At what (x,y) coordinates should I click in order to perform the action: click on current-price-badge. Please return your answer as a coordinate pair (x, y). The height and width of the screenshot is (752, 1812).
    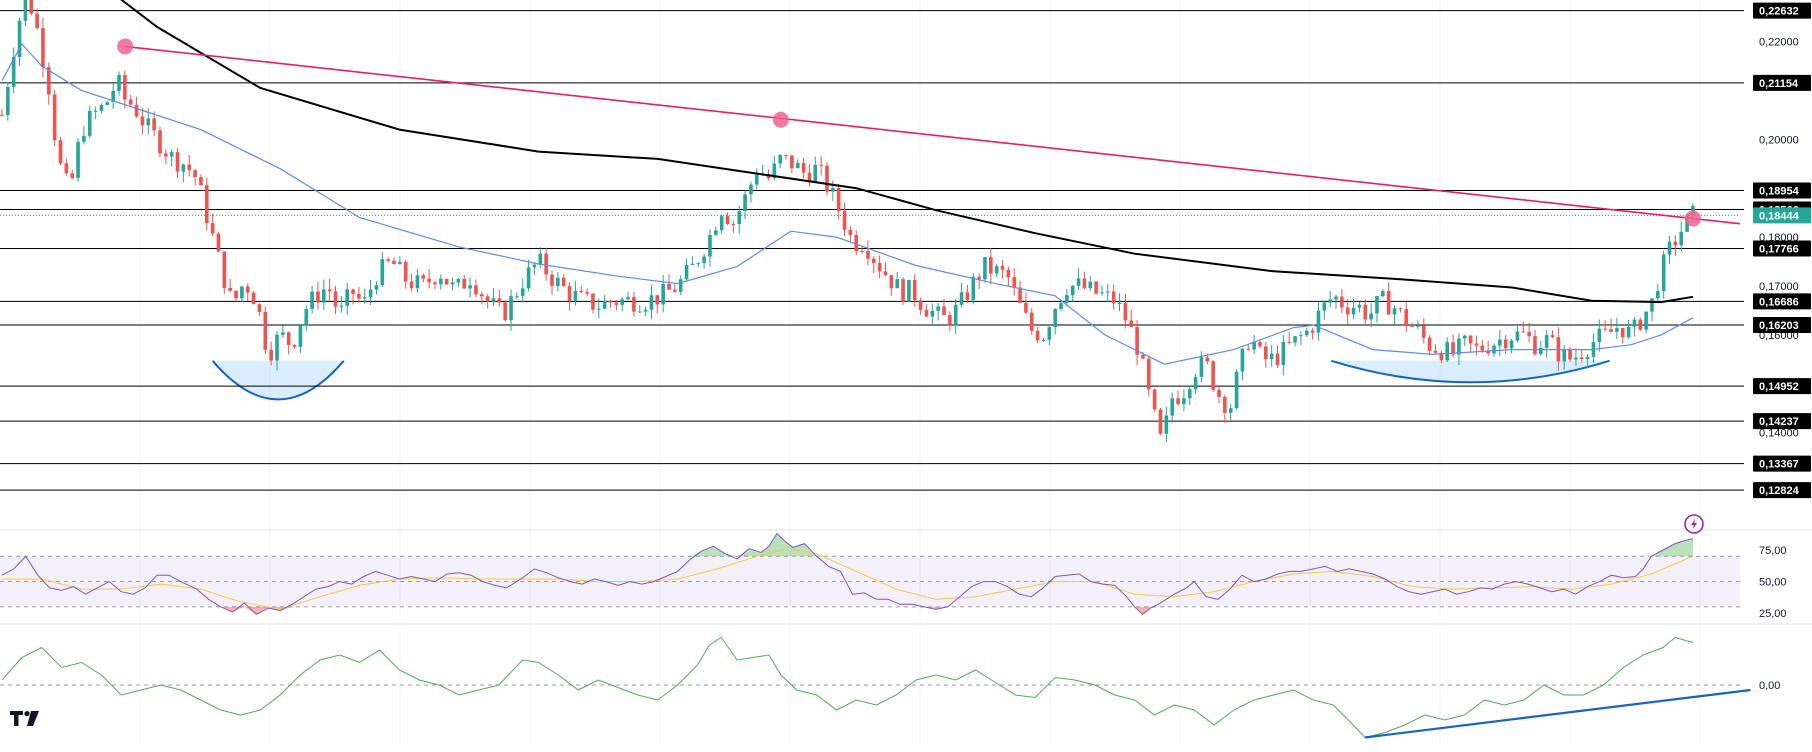
    Looking at the image, I should click on (1782, 215).